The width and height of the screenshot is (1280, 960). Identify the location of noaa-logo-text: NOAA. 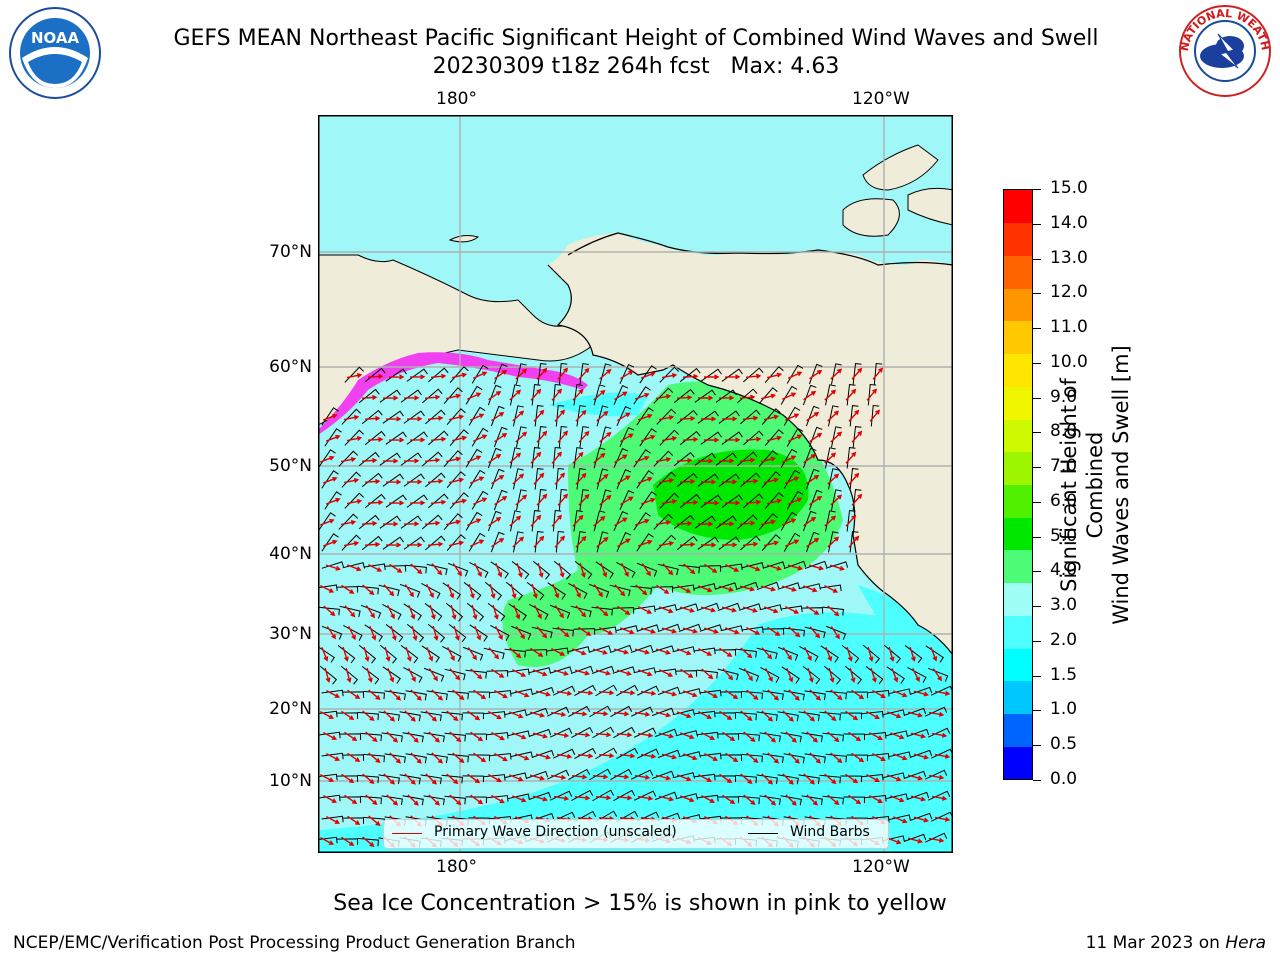
(55, 38).